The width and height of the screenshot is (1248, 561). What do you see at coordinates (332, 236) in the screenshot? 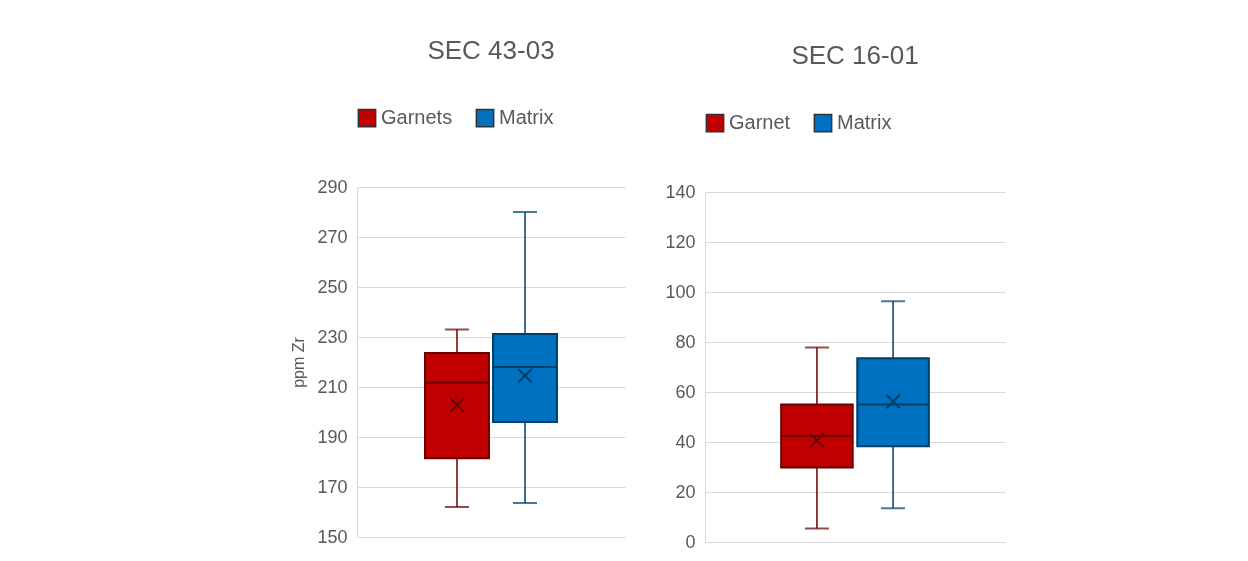
I see `y-tick-label: 270` at bounding box center [332, 236].